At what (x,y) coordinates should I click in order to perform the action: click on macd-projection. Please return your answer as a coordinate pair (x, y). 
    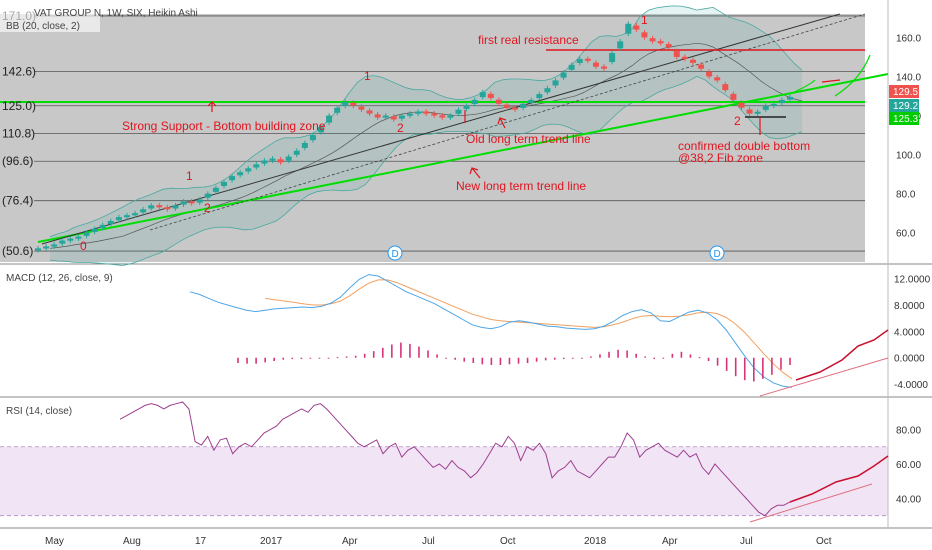
    Looking at the image, I should click on (842, 355).